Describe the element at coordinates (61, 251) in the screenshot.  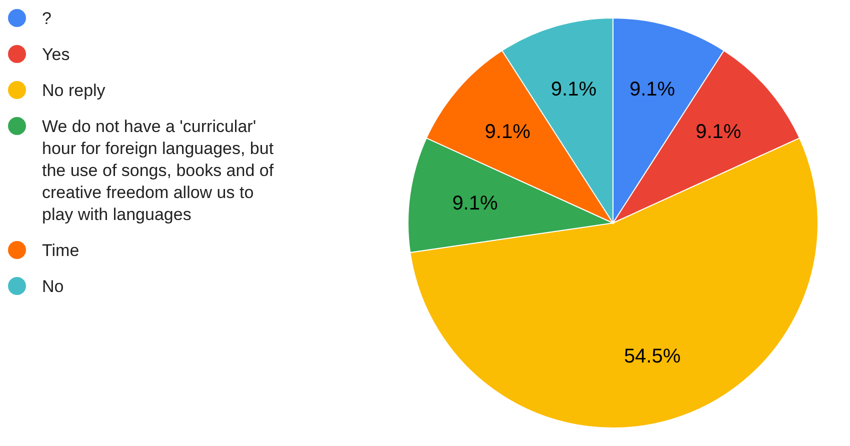
I see `legend-label: Time` at that location.